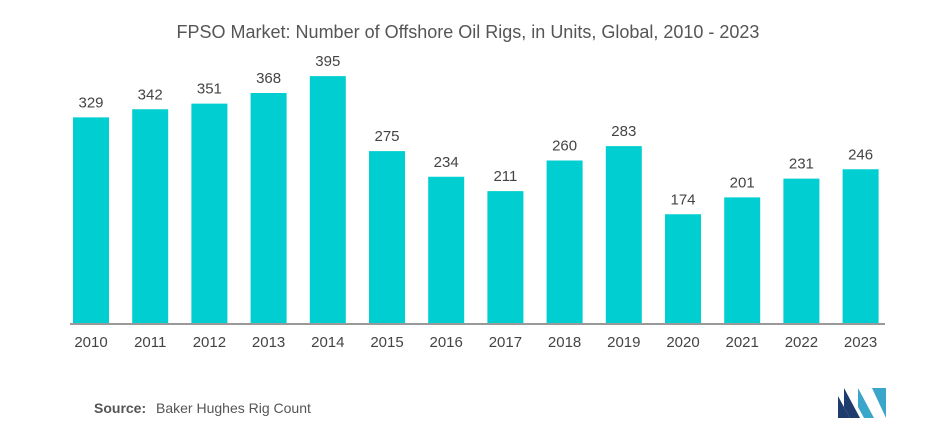 The width and height of the screenshot is (936, 439). Describe the element at coordinates (150, 216) in the screenshot. I see `bar-2011` at that location.